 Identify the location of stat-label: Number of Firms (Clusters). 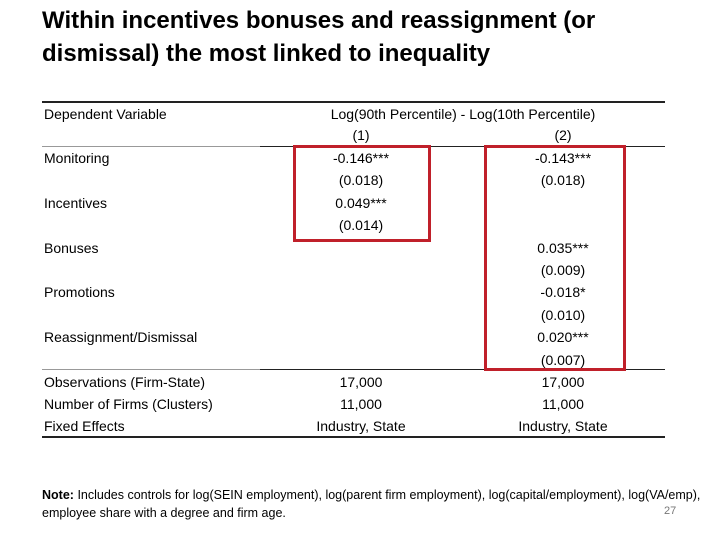
(128, 404).